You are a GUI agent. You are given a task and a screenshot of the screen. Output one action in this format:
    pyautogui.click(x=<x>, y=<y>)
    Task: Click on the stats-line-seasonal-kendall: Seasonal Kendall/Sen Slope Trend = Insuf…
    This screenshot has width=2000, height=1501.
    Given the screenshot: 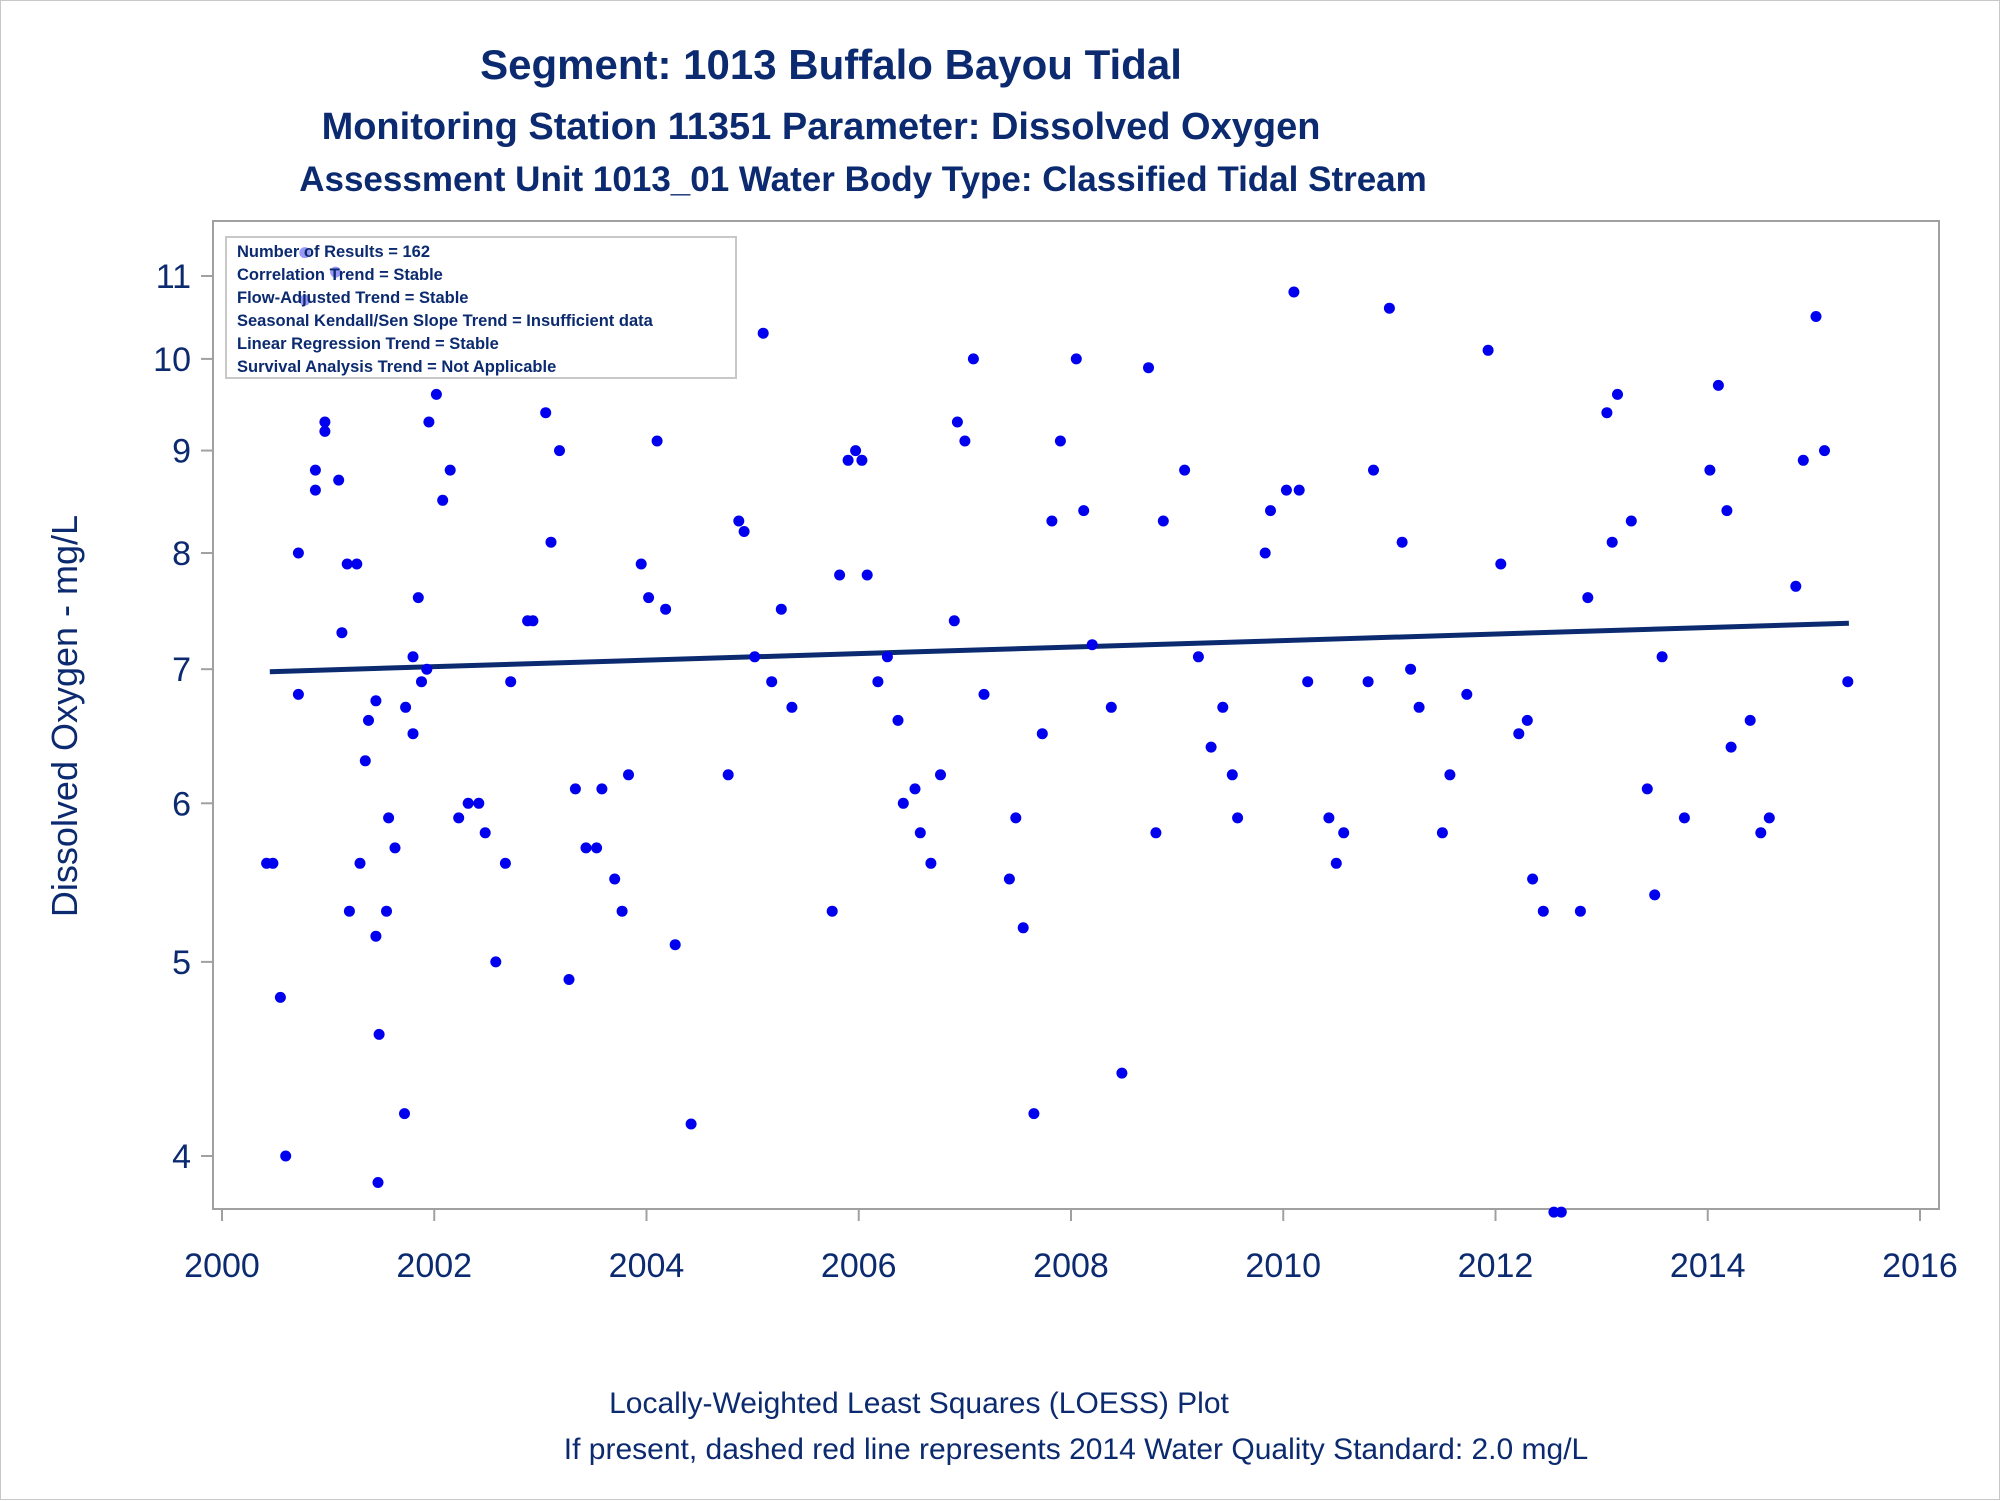 What is the action you would take?
    pyautogui.click(x=445, y=321)
    